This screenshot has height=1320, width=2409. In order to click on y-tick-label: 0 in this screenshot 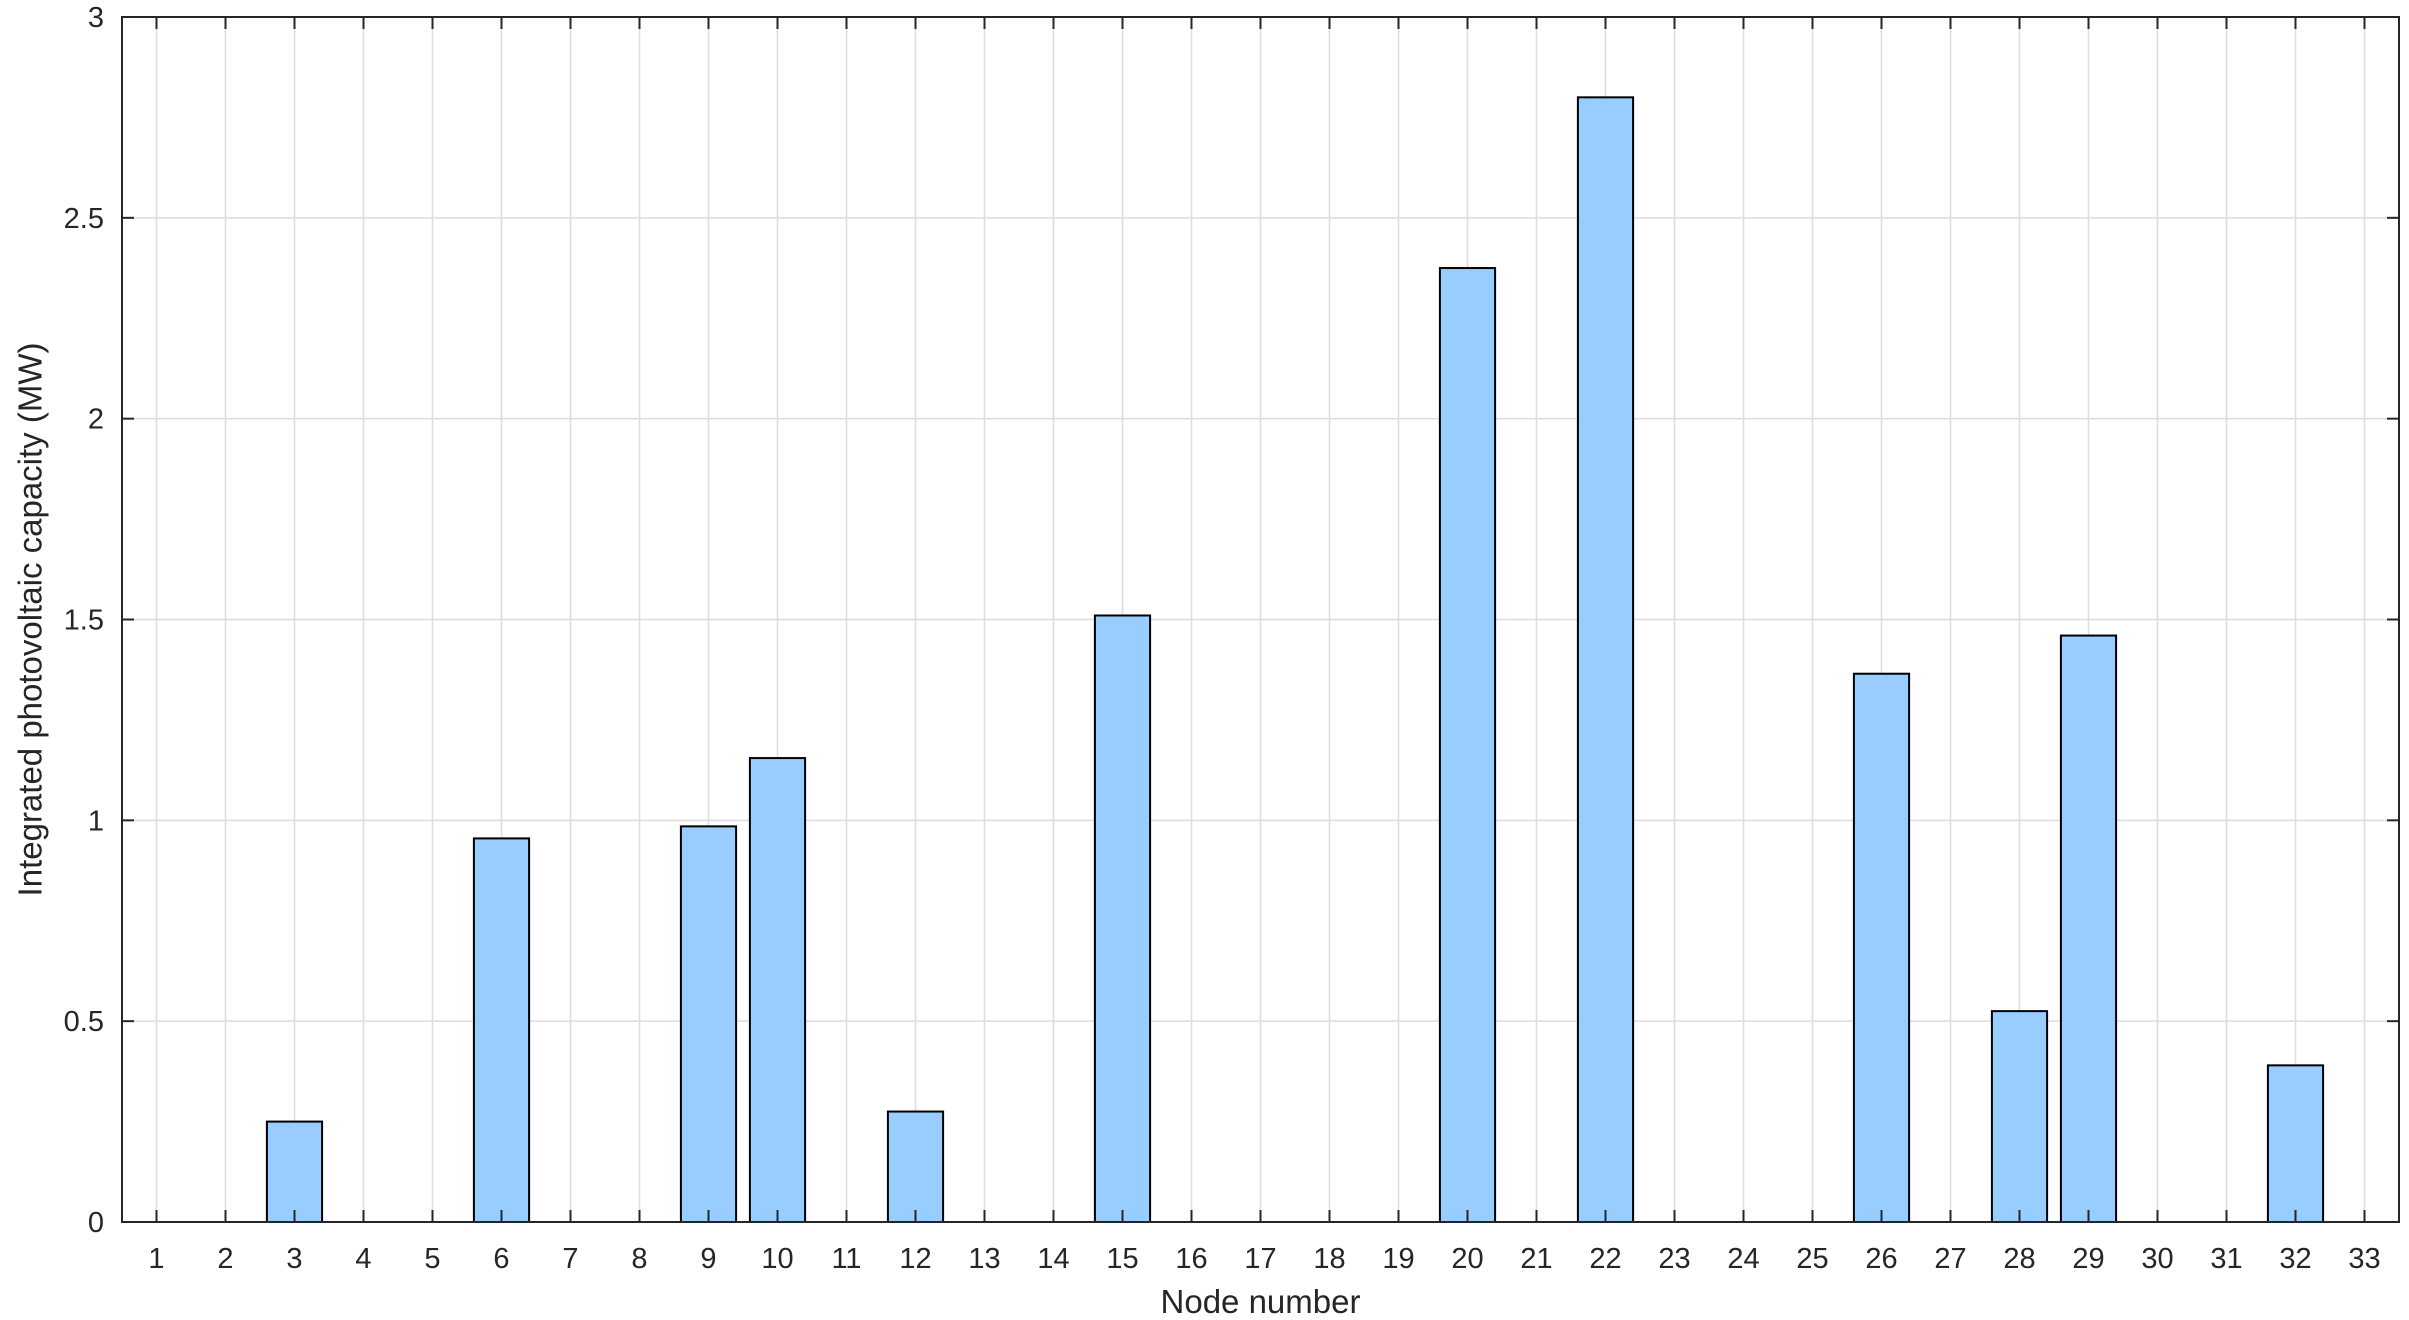, I will do `click(96, 1223)`.